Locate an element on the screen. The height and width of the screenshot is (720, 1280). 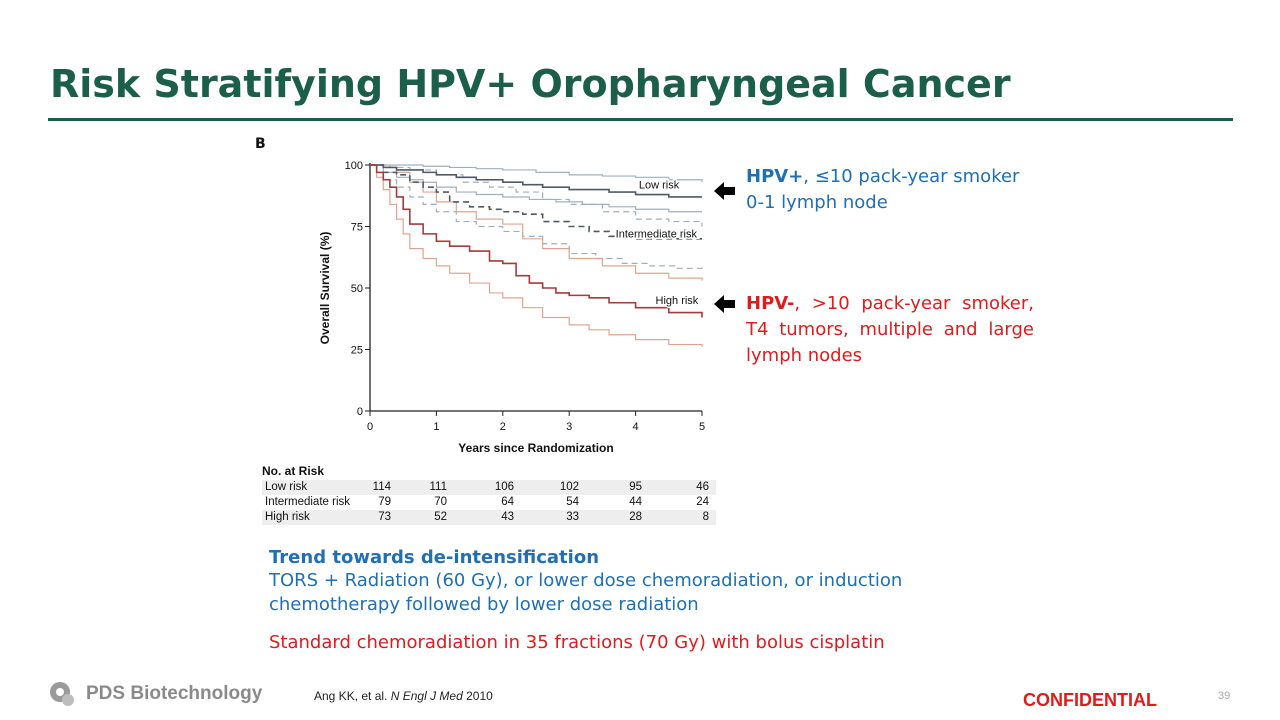
risk-count: 46 is located at coordinates (702, 487).